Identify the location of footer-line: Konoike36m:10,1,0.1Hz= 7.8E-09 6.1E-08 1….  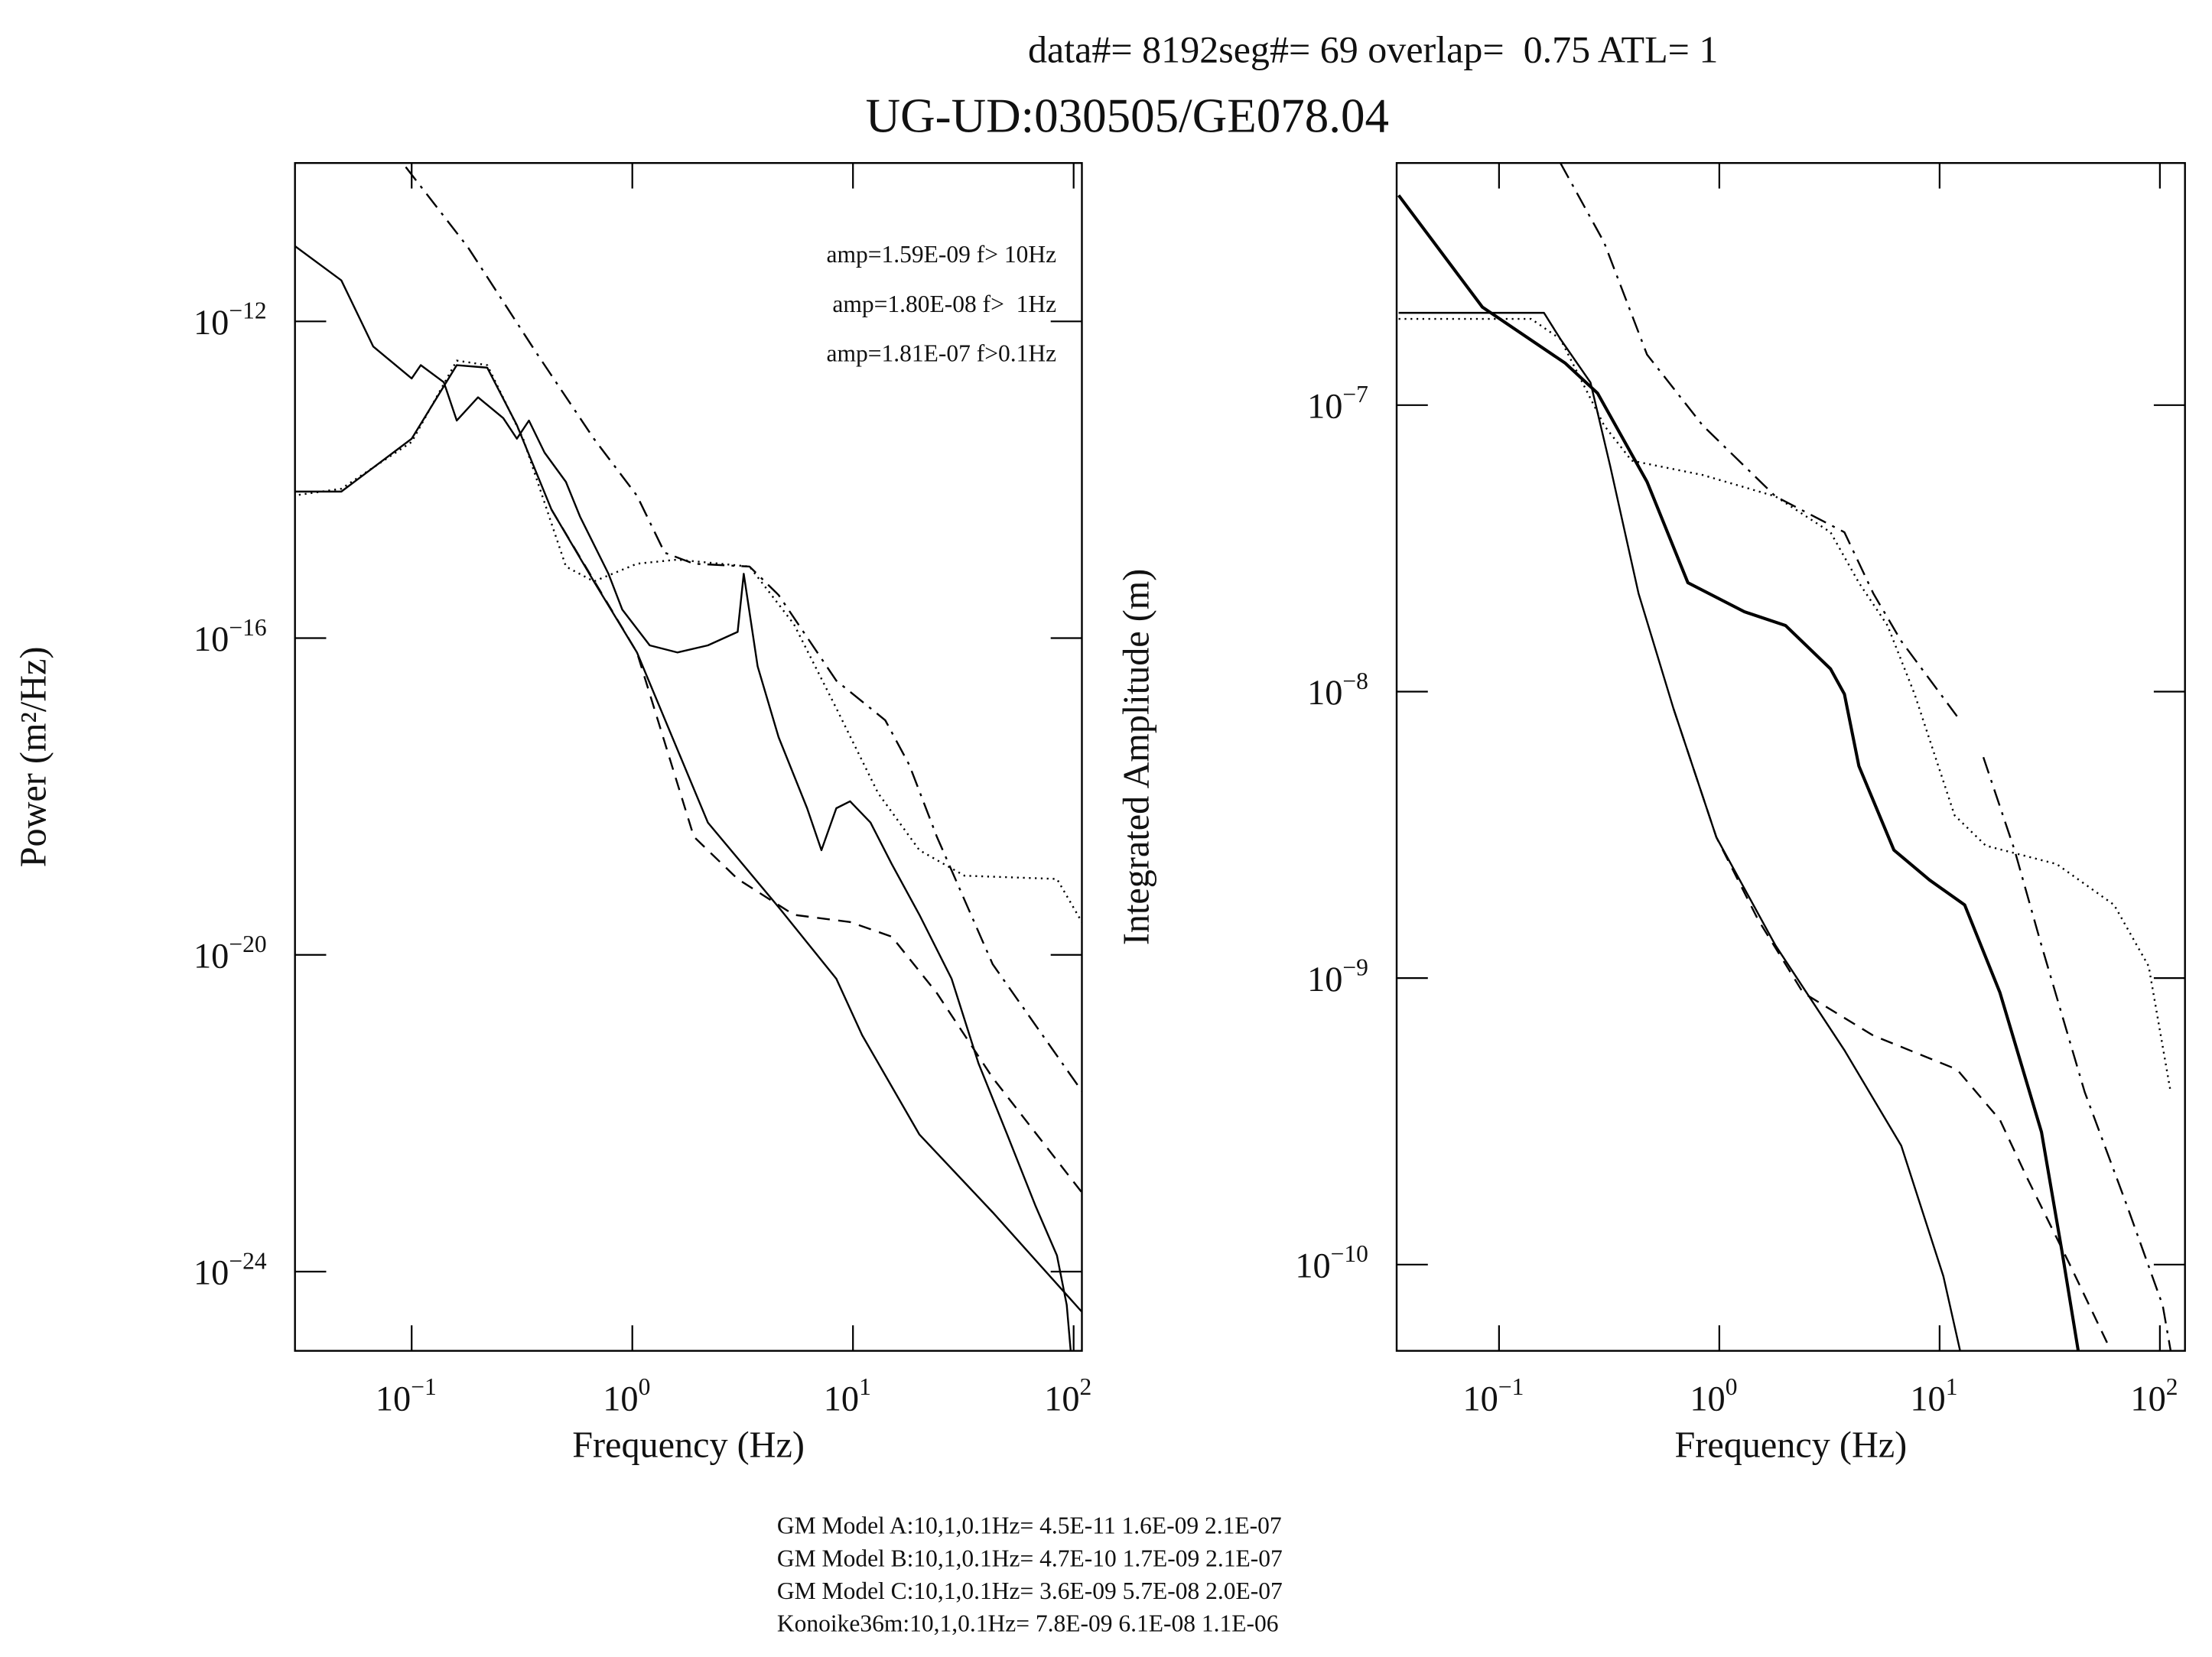
(1028, 1623).